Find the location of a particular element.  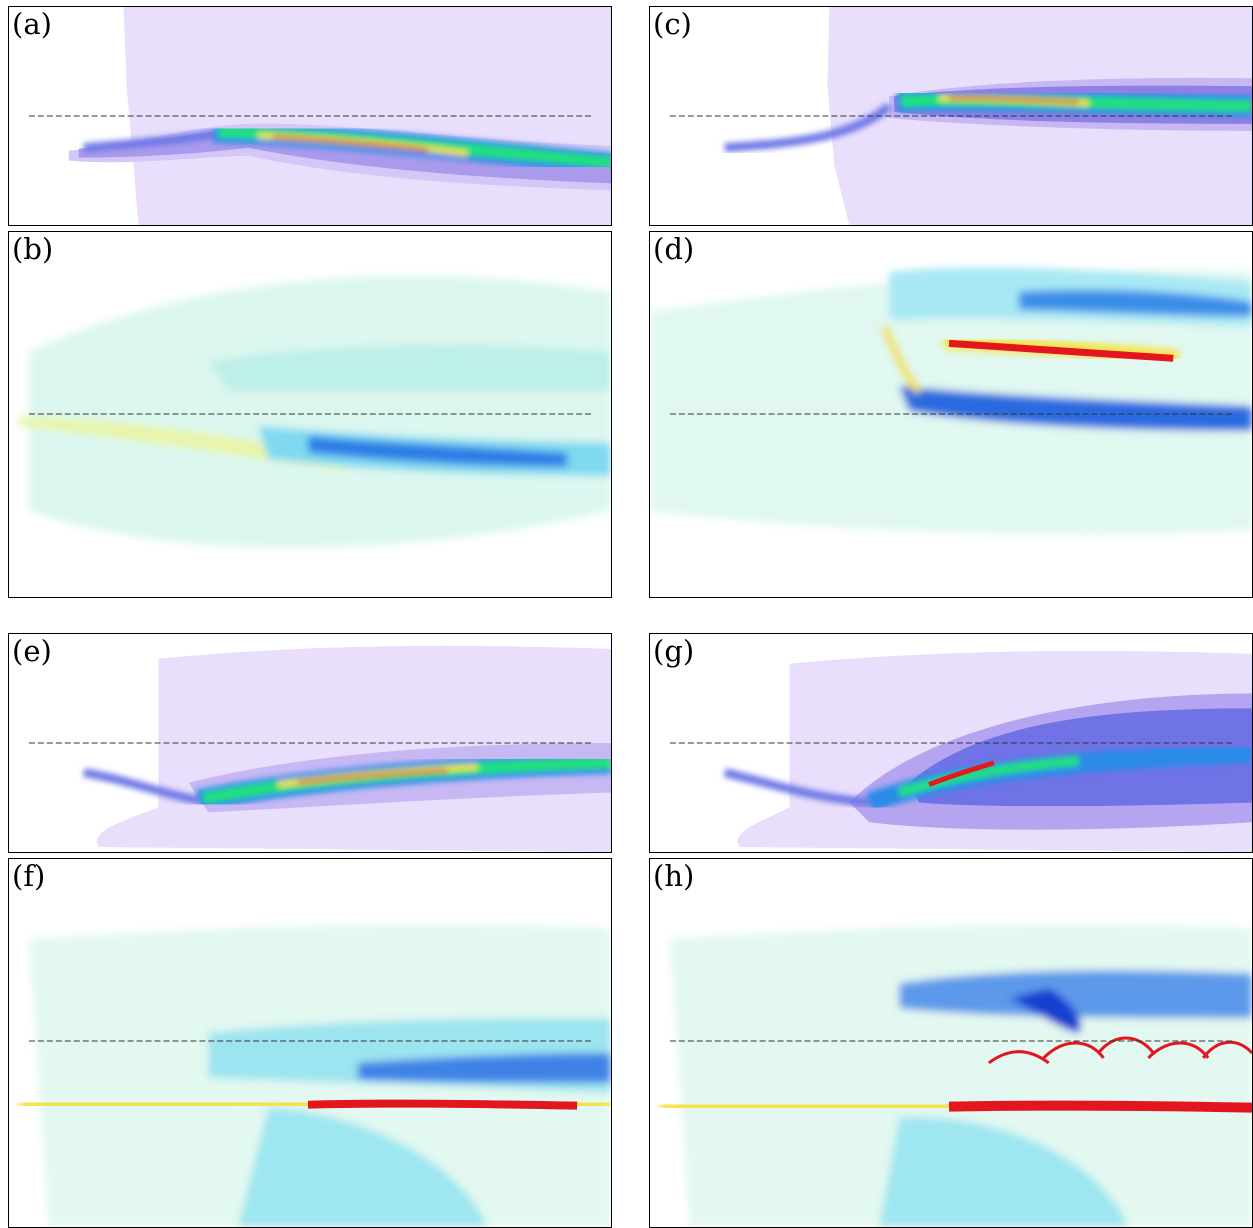

panel-label: (a) is located at coordinates (32, 24).